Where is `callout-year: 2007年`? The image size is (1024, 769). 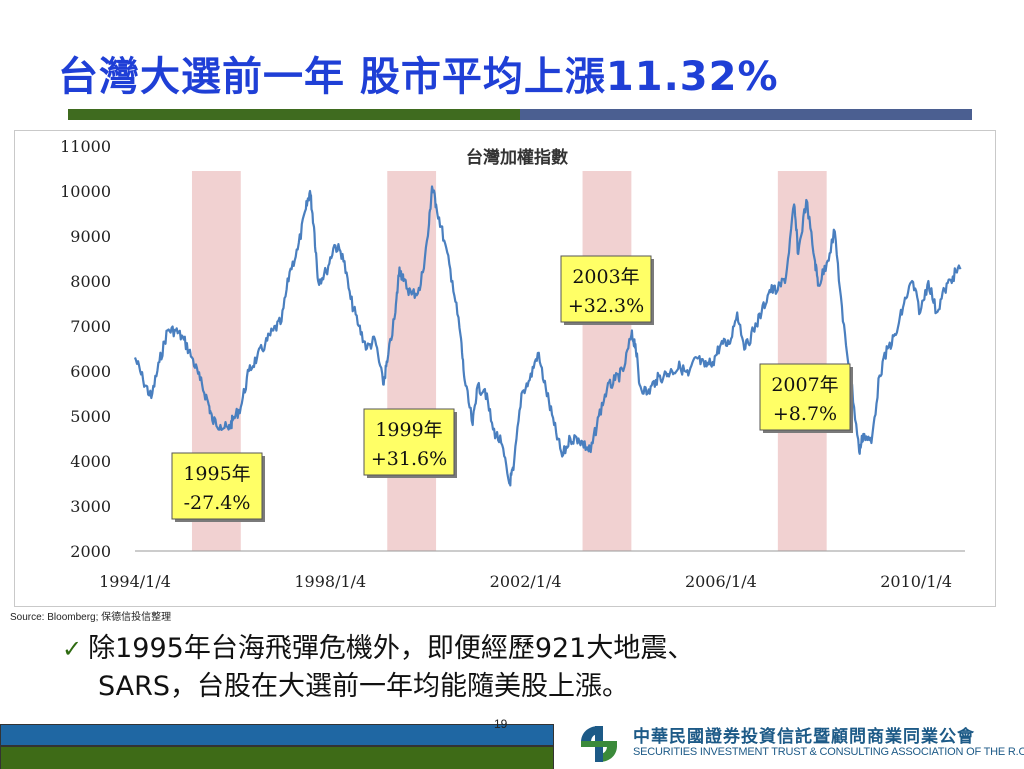 callout-year: 2007年 is located at coordinates (804, 385).